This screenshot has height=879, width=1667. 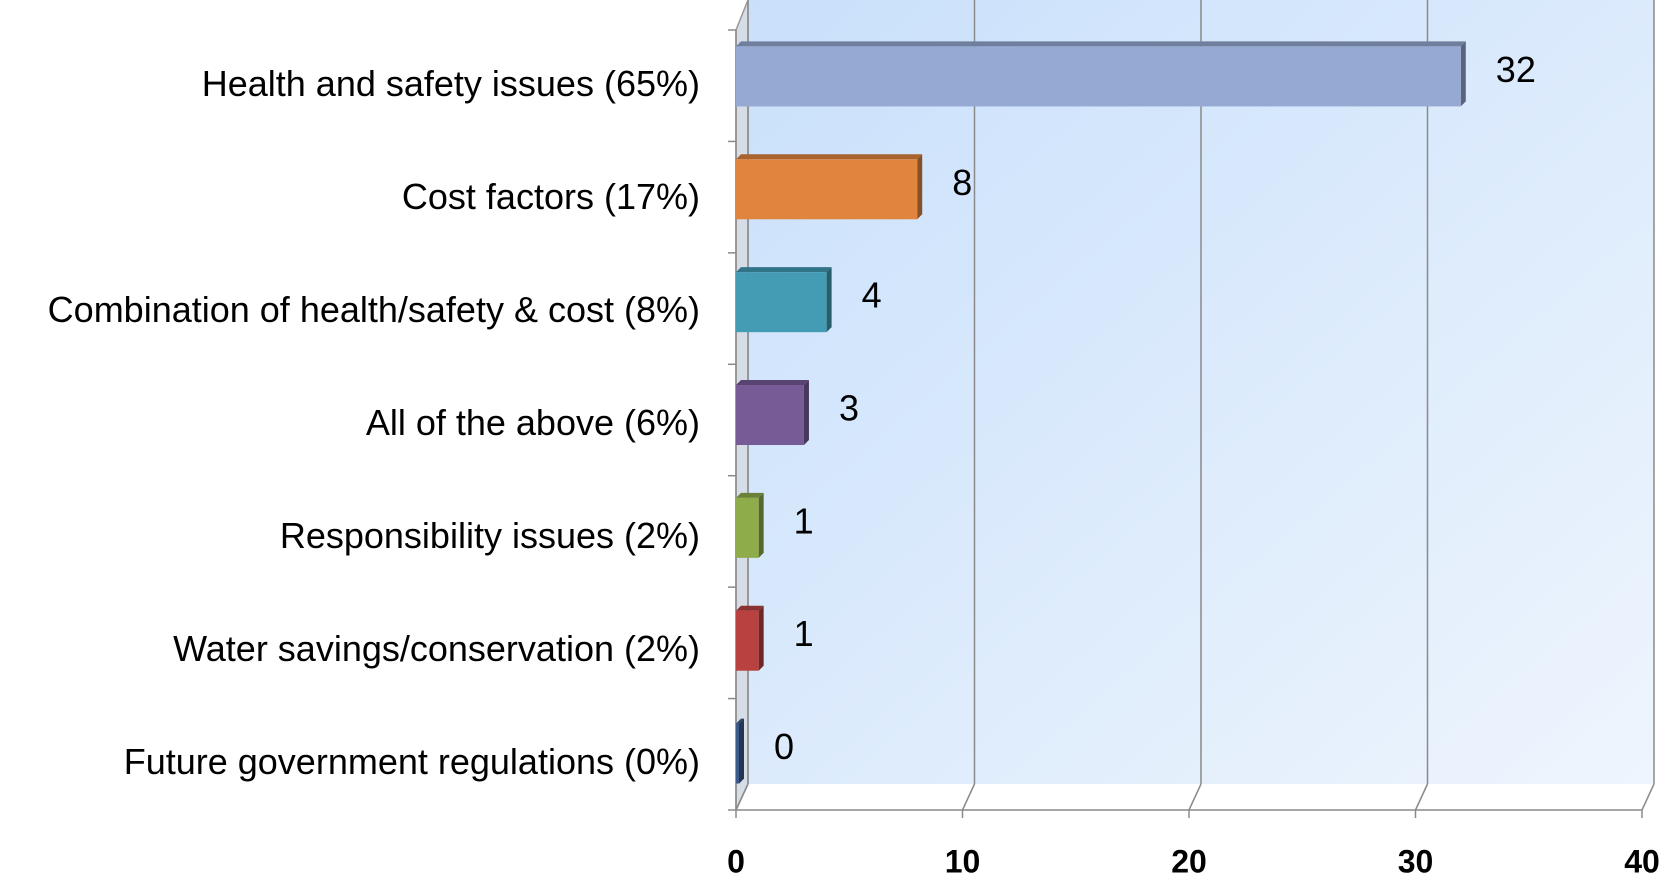 What do you see at coordinates (532, 422) in the screenshot?
I see `y-tick-label: All of the above (6%)` at bounding box center [532, 422].